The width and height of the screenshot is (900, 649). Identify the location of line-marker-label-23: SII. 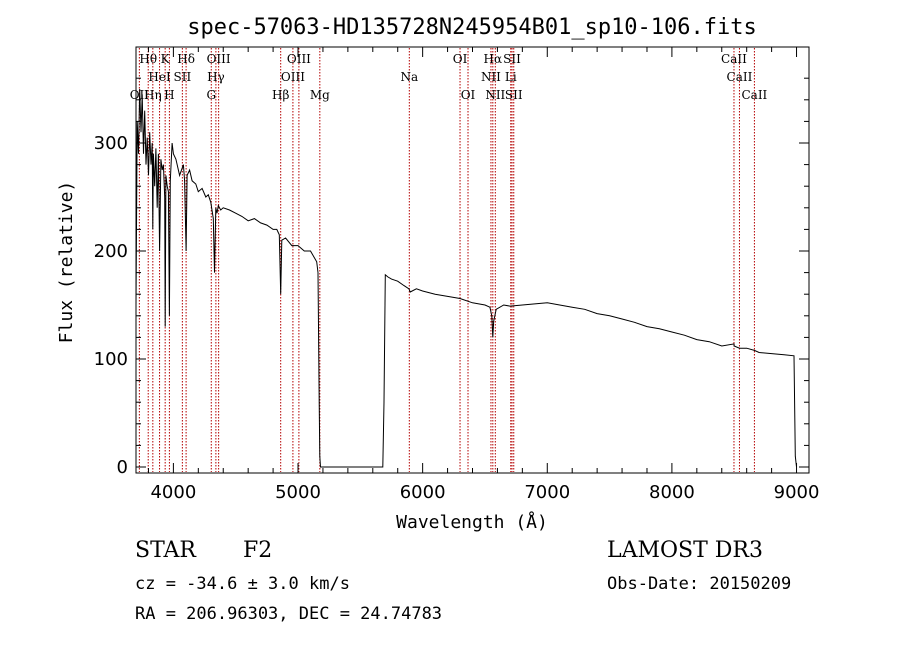
(514, 95).